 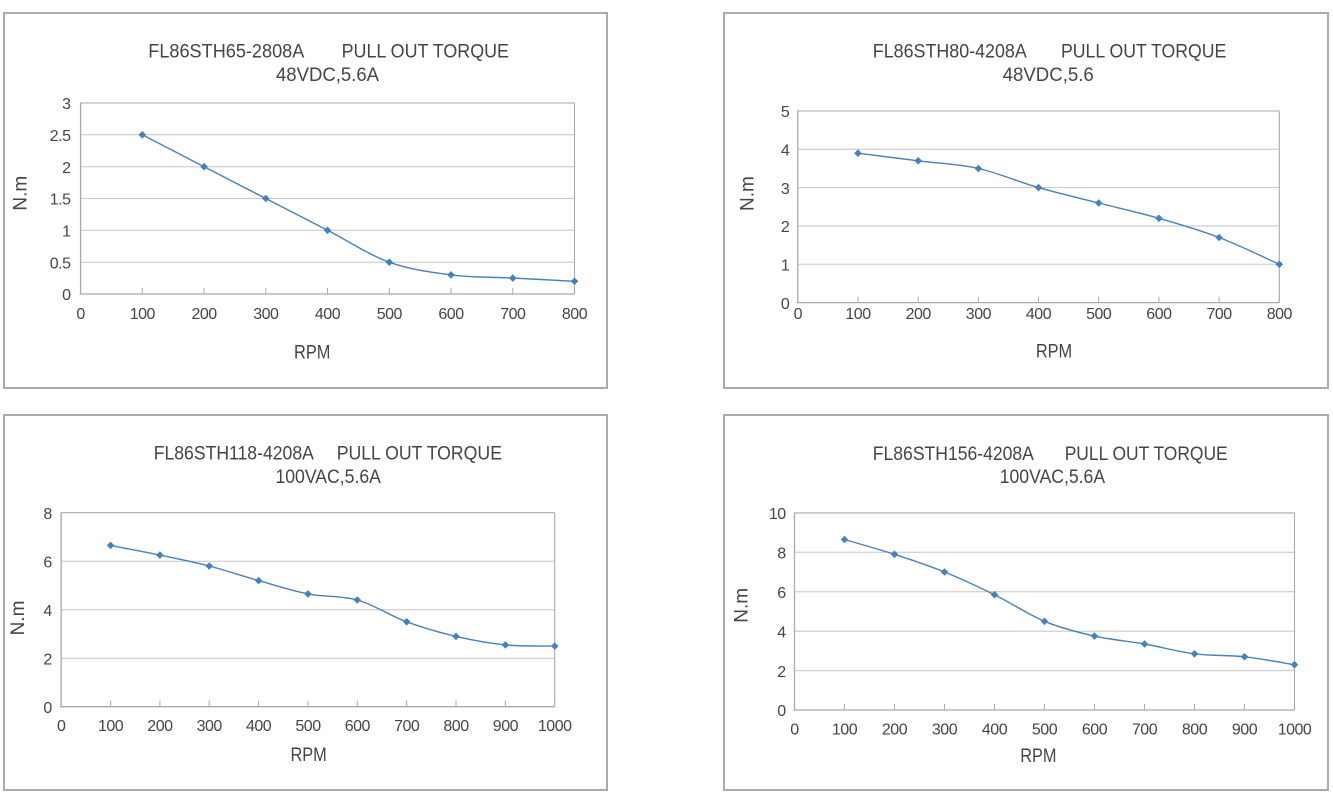 I want to click on svg-text: FL86STH65-2808A, so click(x=226, y=52).